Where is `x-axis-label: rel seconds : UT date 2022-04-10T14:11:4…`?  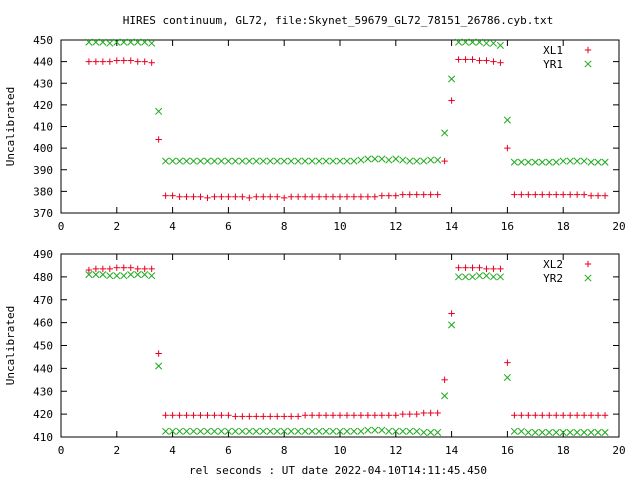 x-axis-label: rel seconds : UT date 2022-04-10T14:11:4… is located at coordinates (338, 470).